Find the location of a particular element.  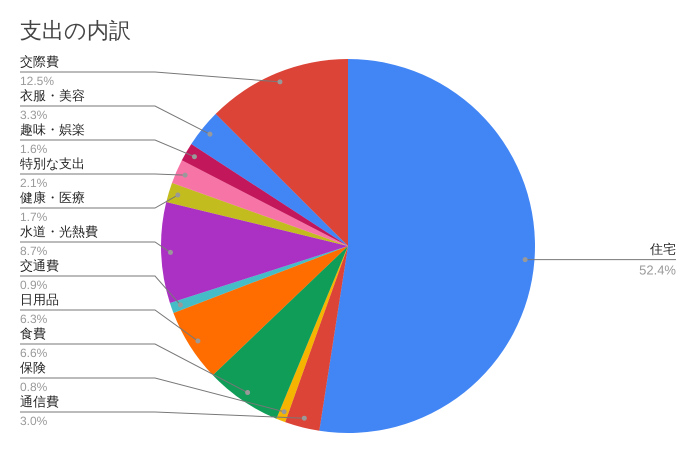

data-label: 3.0% is located at coordinates (34, 421).